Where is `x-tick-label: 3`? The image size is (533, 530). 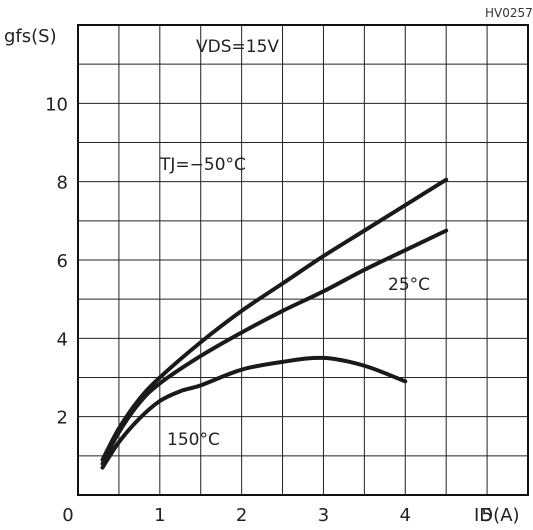 x-tick-label: 3 is located at coordinates (323, 515).